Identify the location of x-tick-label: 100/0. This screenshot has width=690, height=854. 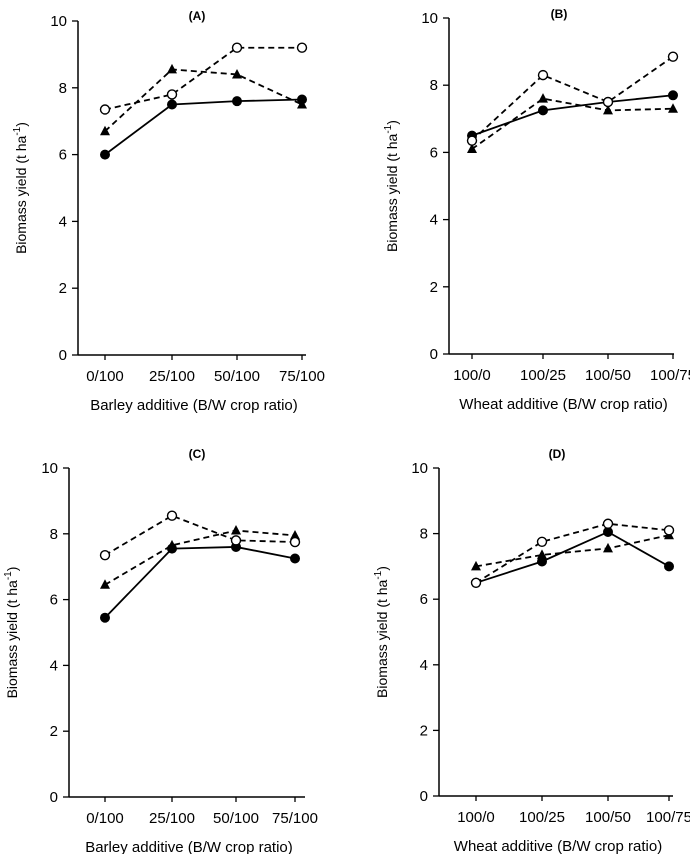
(476, 817).